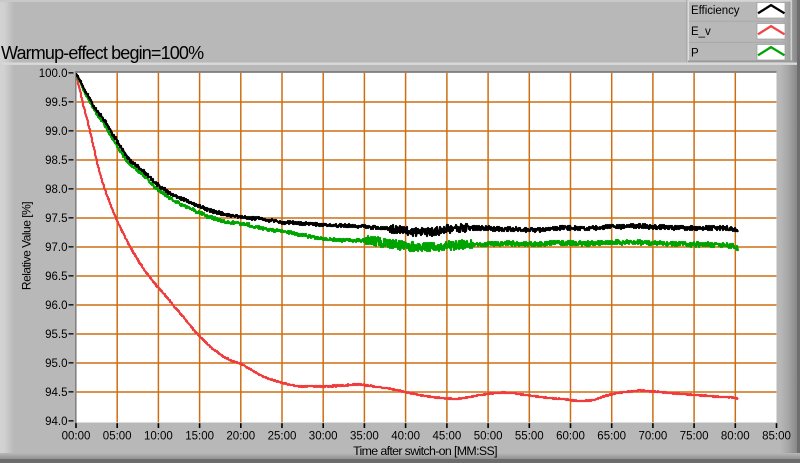  What do you see at coordinates (611, 437) in the screenshot?
I see `svg-text: 65:00` at bounding box center [611, 437].